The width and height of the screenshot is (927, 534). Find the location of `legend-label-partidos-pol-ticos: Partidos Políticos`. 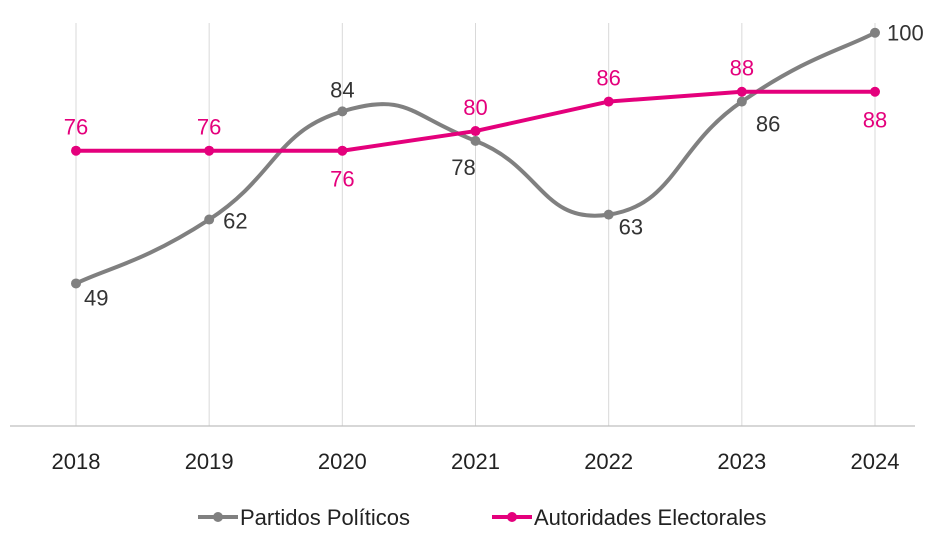

legend-label-partidos-pol-ticos: Partidos Políticos is located at coordinates (325, 517).